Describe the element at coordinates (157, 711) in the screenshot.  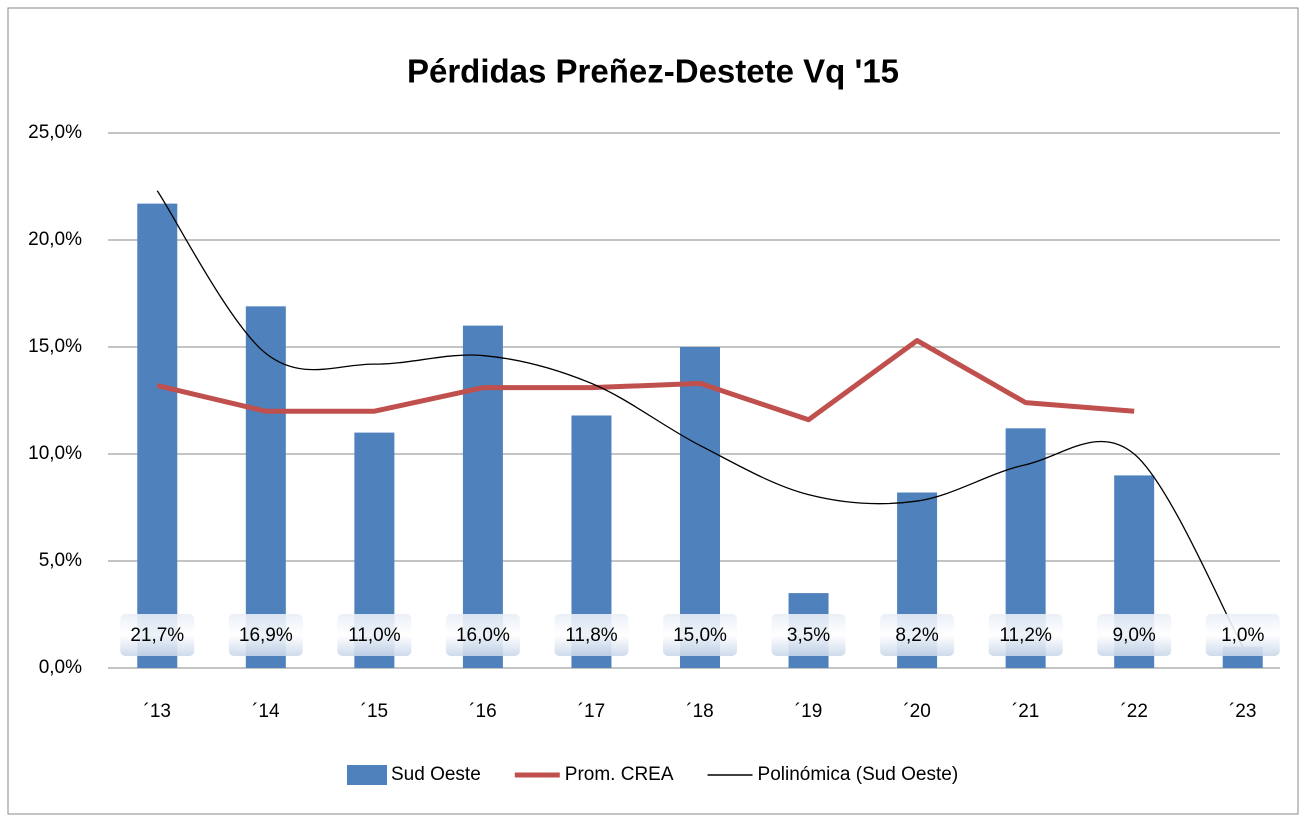
I see `x-tick-label: ´13` at that location.